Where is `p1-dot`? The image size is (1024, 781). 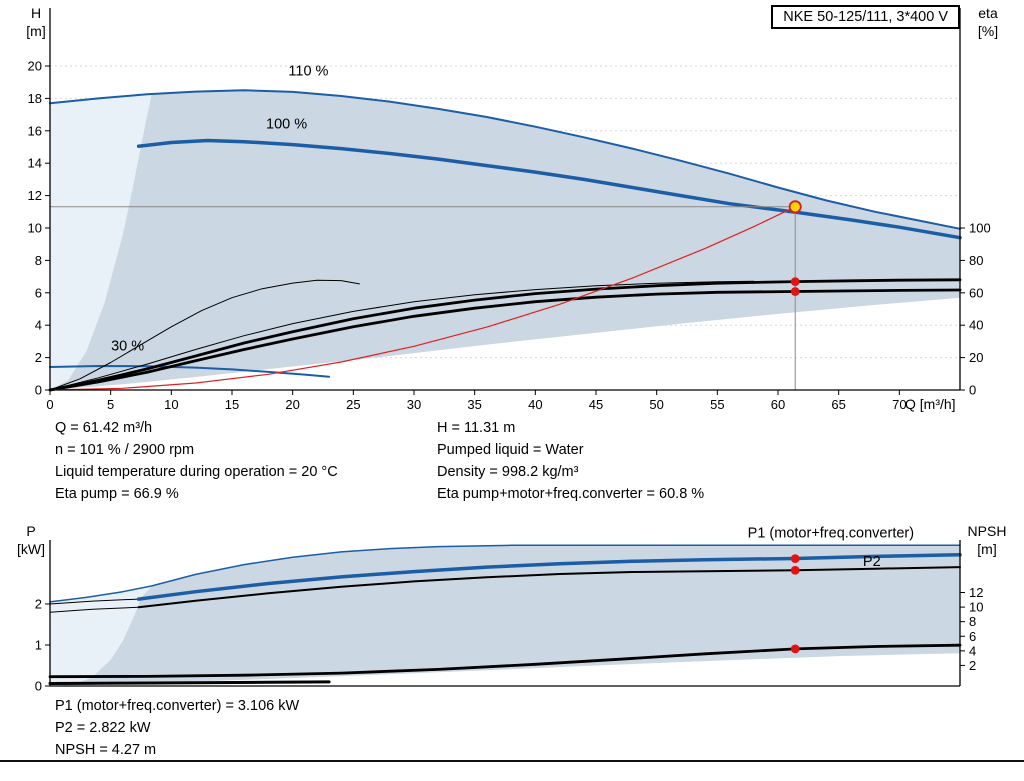 p1-dot is located at coordinates (795, 559).